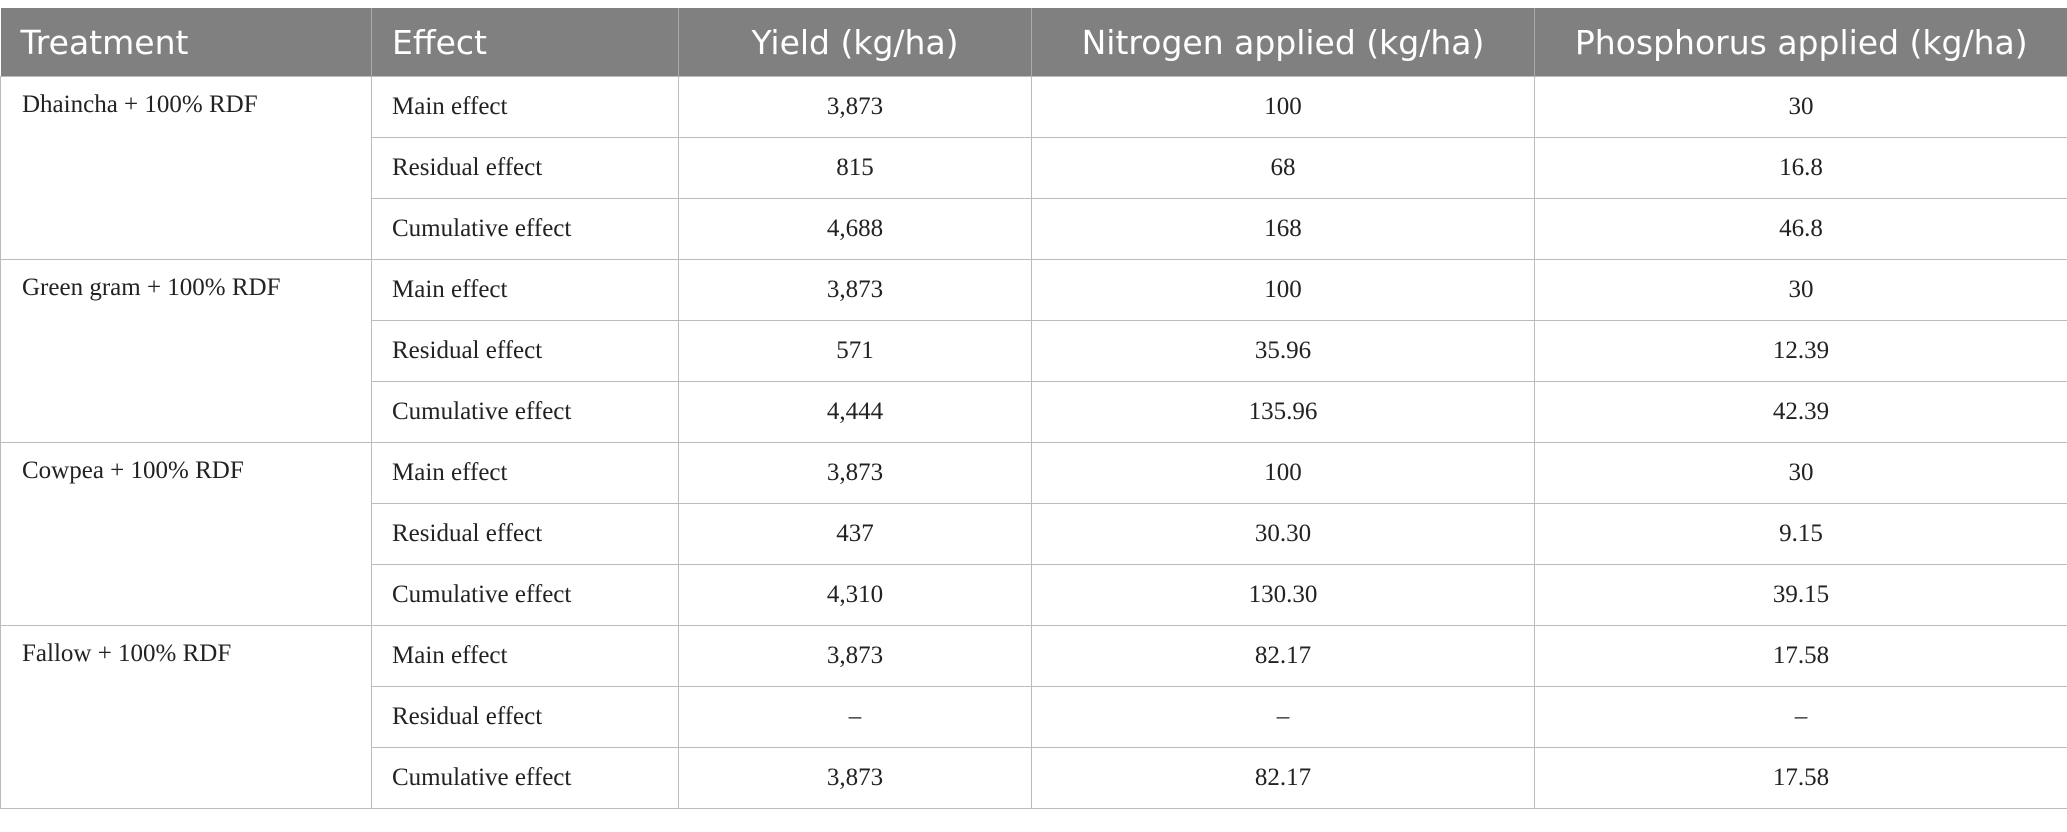 This screenshot has width=2067, height=832. What do you see at coordinates (1800, 168) in the screenshot?
I see `phosphorus-cell: 16.8` at bounding box center [1800, 168].